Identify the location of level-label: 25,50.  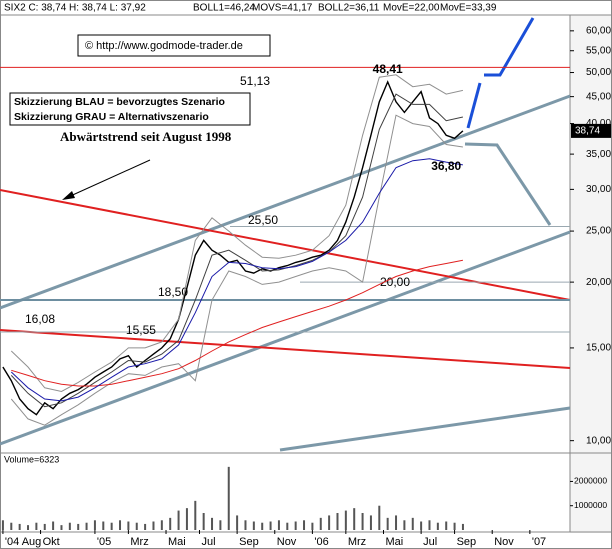
(263, 220).